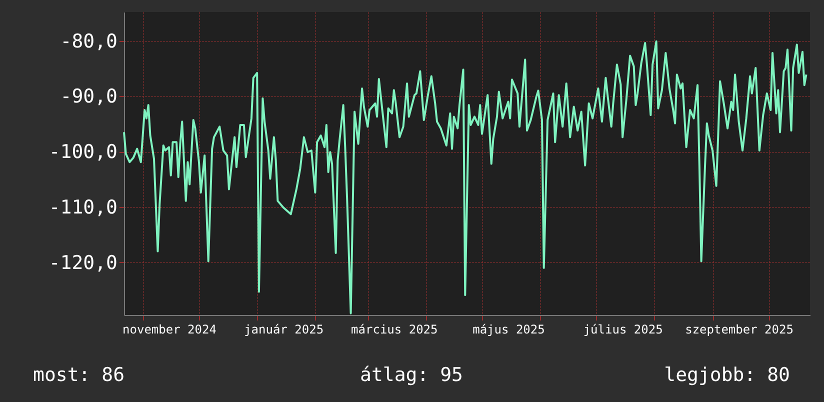 The height and width of the screenshot is (402, 824). I want to click on x-tick-label: november 2024, so click(169, 329).